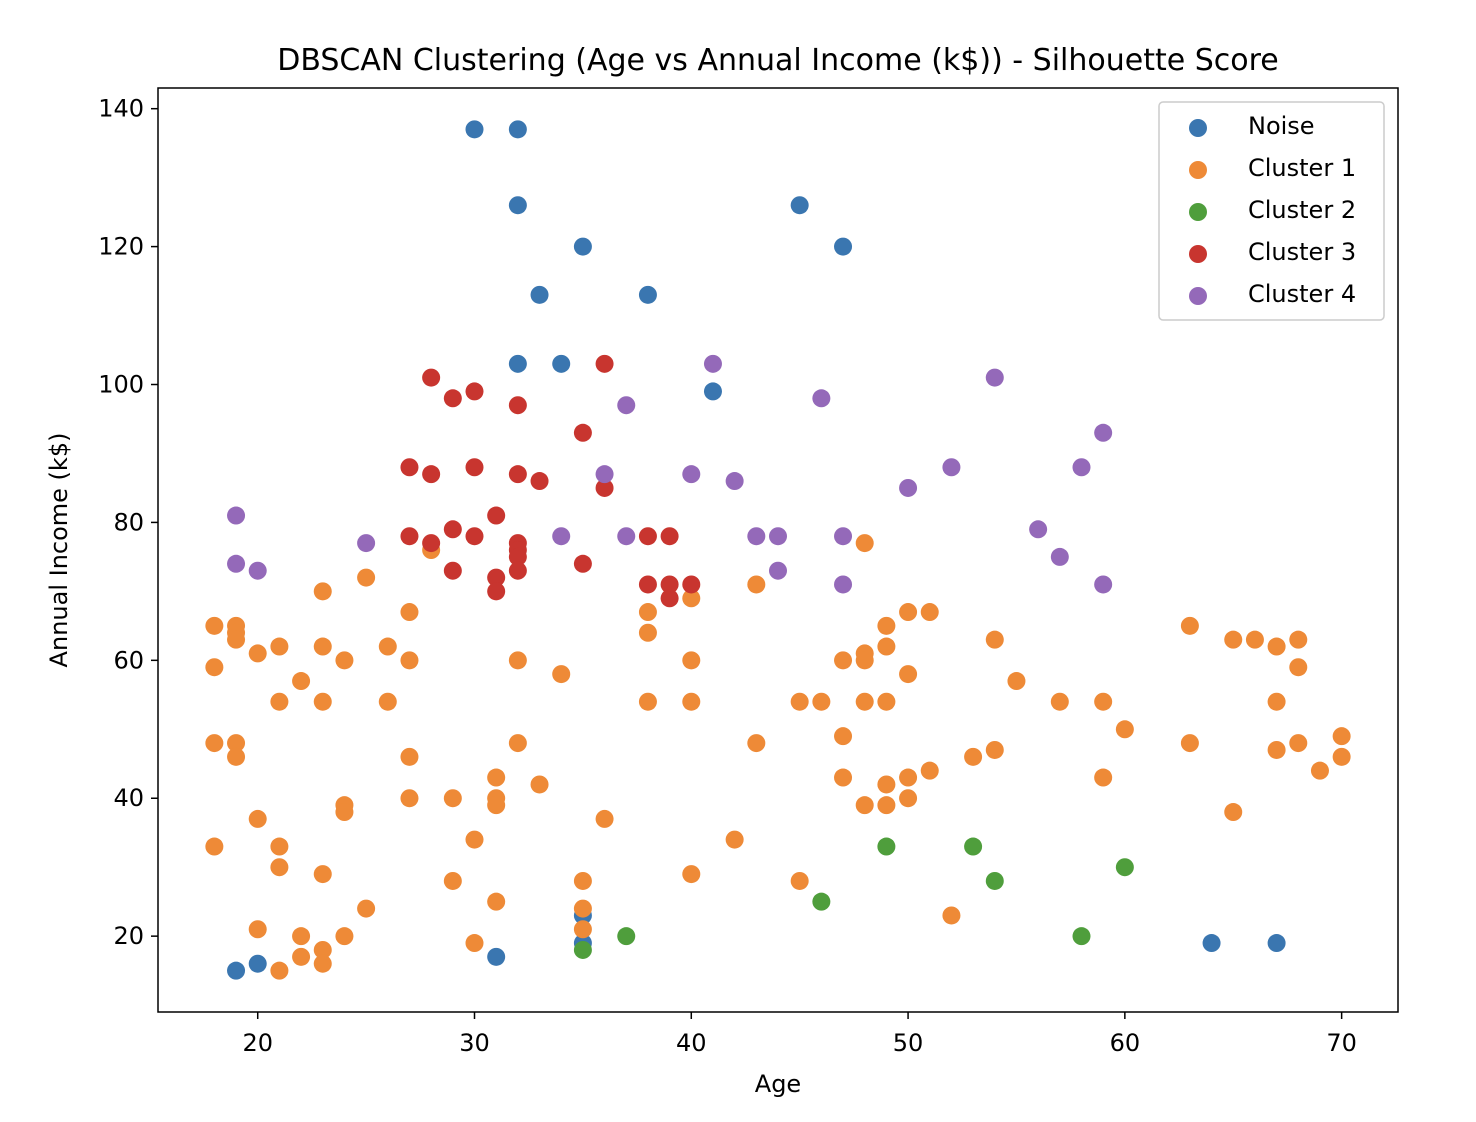 This screenshot has height=1122, width=1476. What do you see at coordinates (121, 385) in the screenshot?
I see `y-tick-label: 100` at bounding box center [121, 385].